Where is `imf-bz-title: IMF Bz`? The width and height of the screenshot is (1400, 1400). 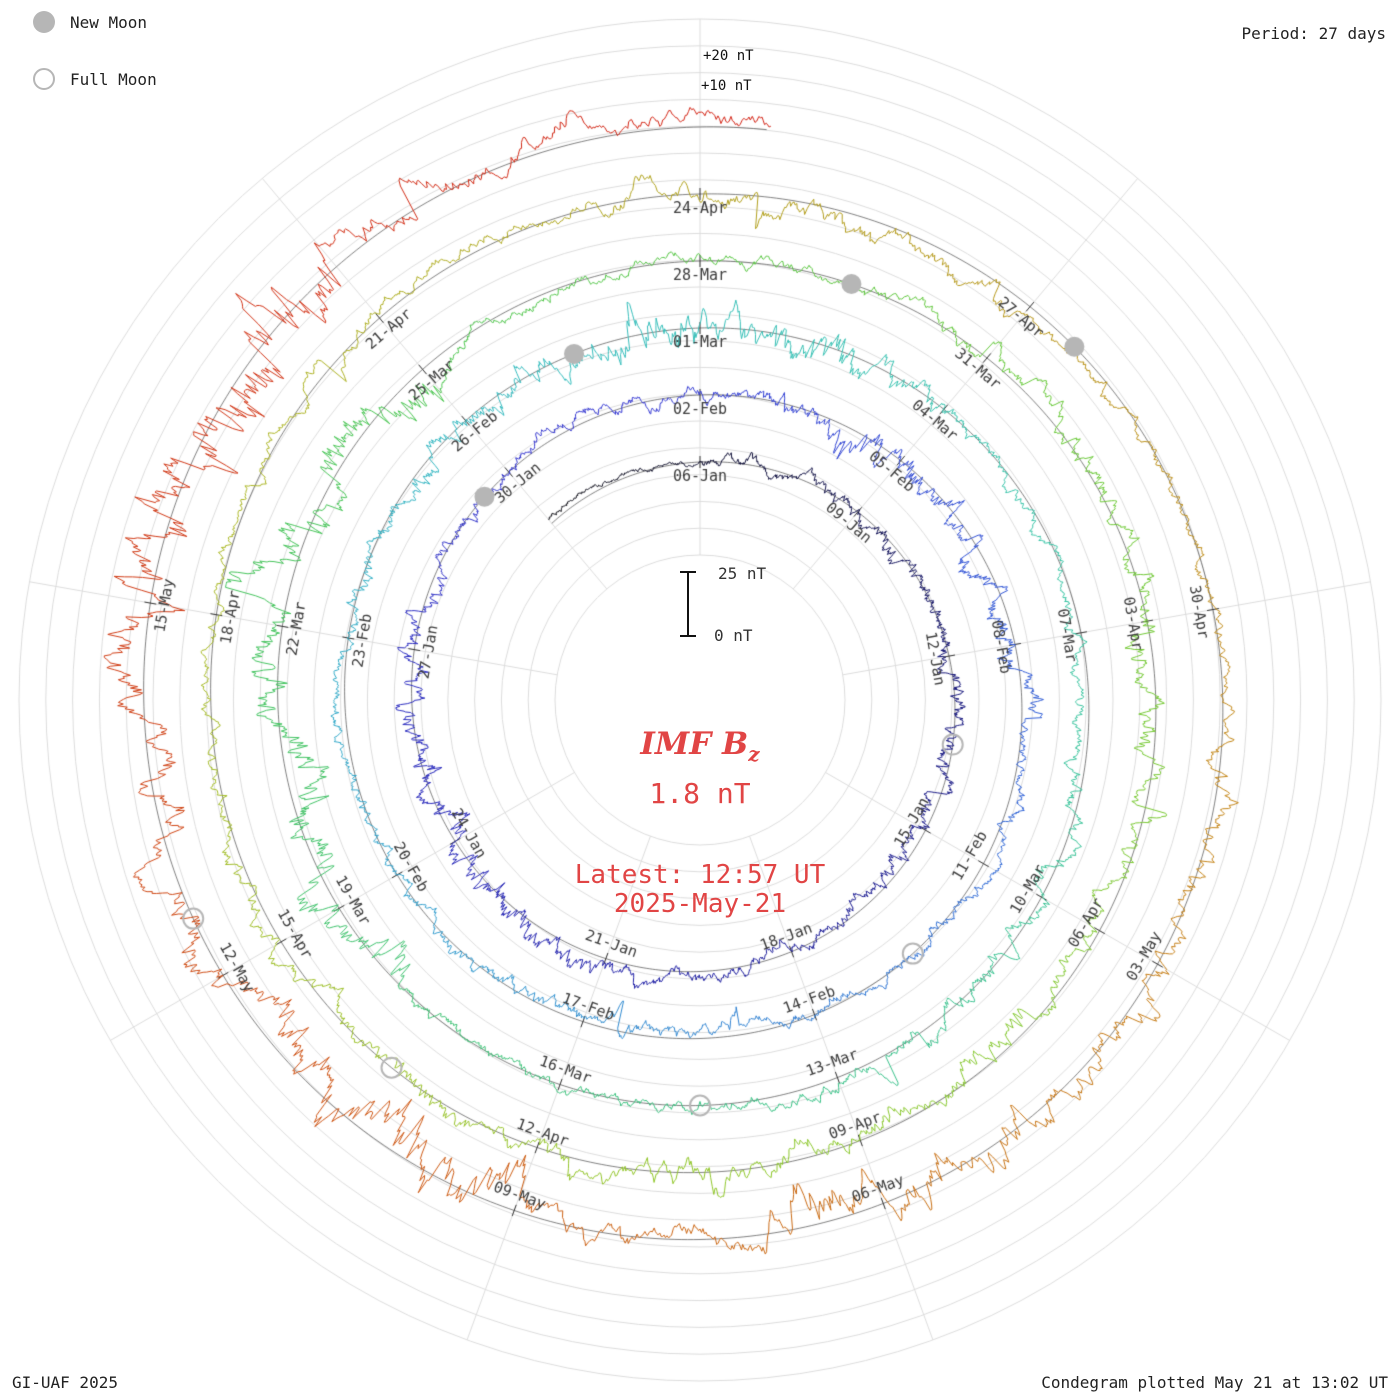 imf-bz-title: IMF Bz is located at coordinates (700, 746).